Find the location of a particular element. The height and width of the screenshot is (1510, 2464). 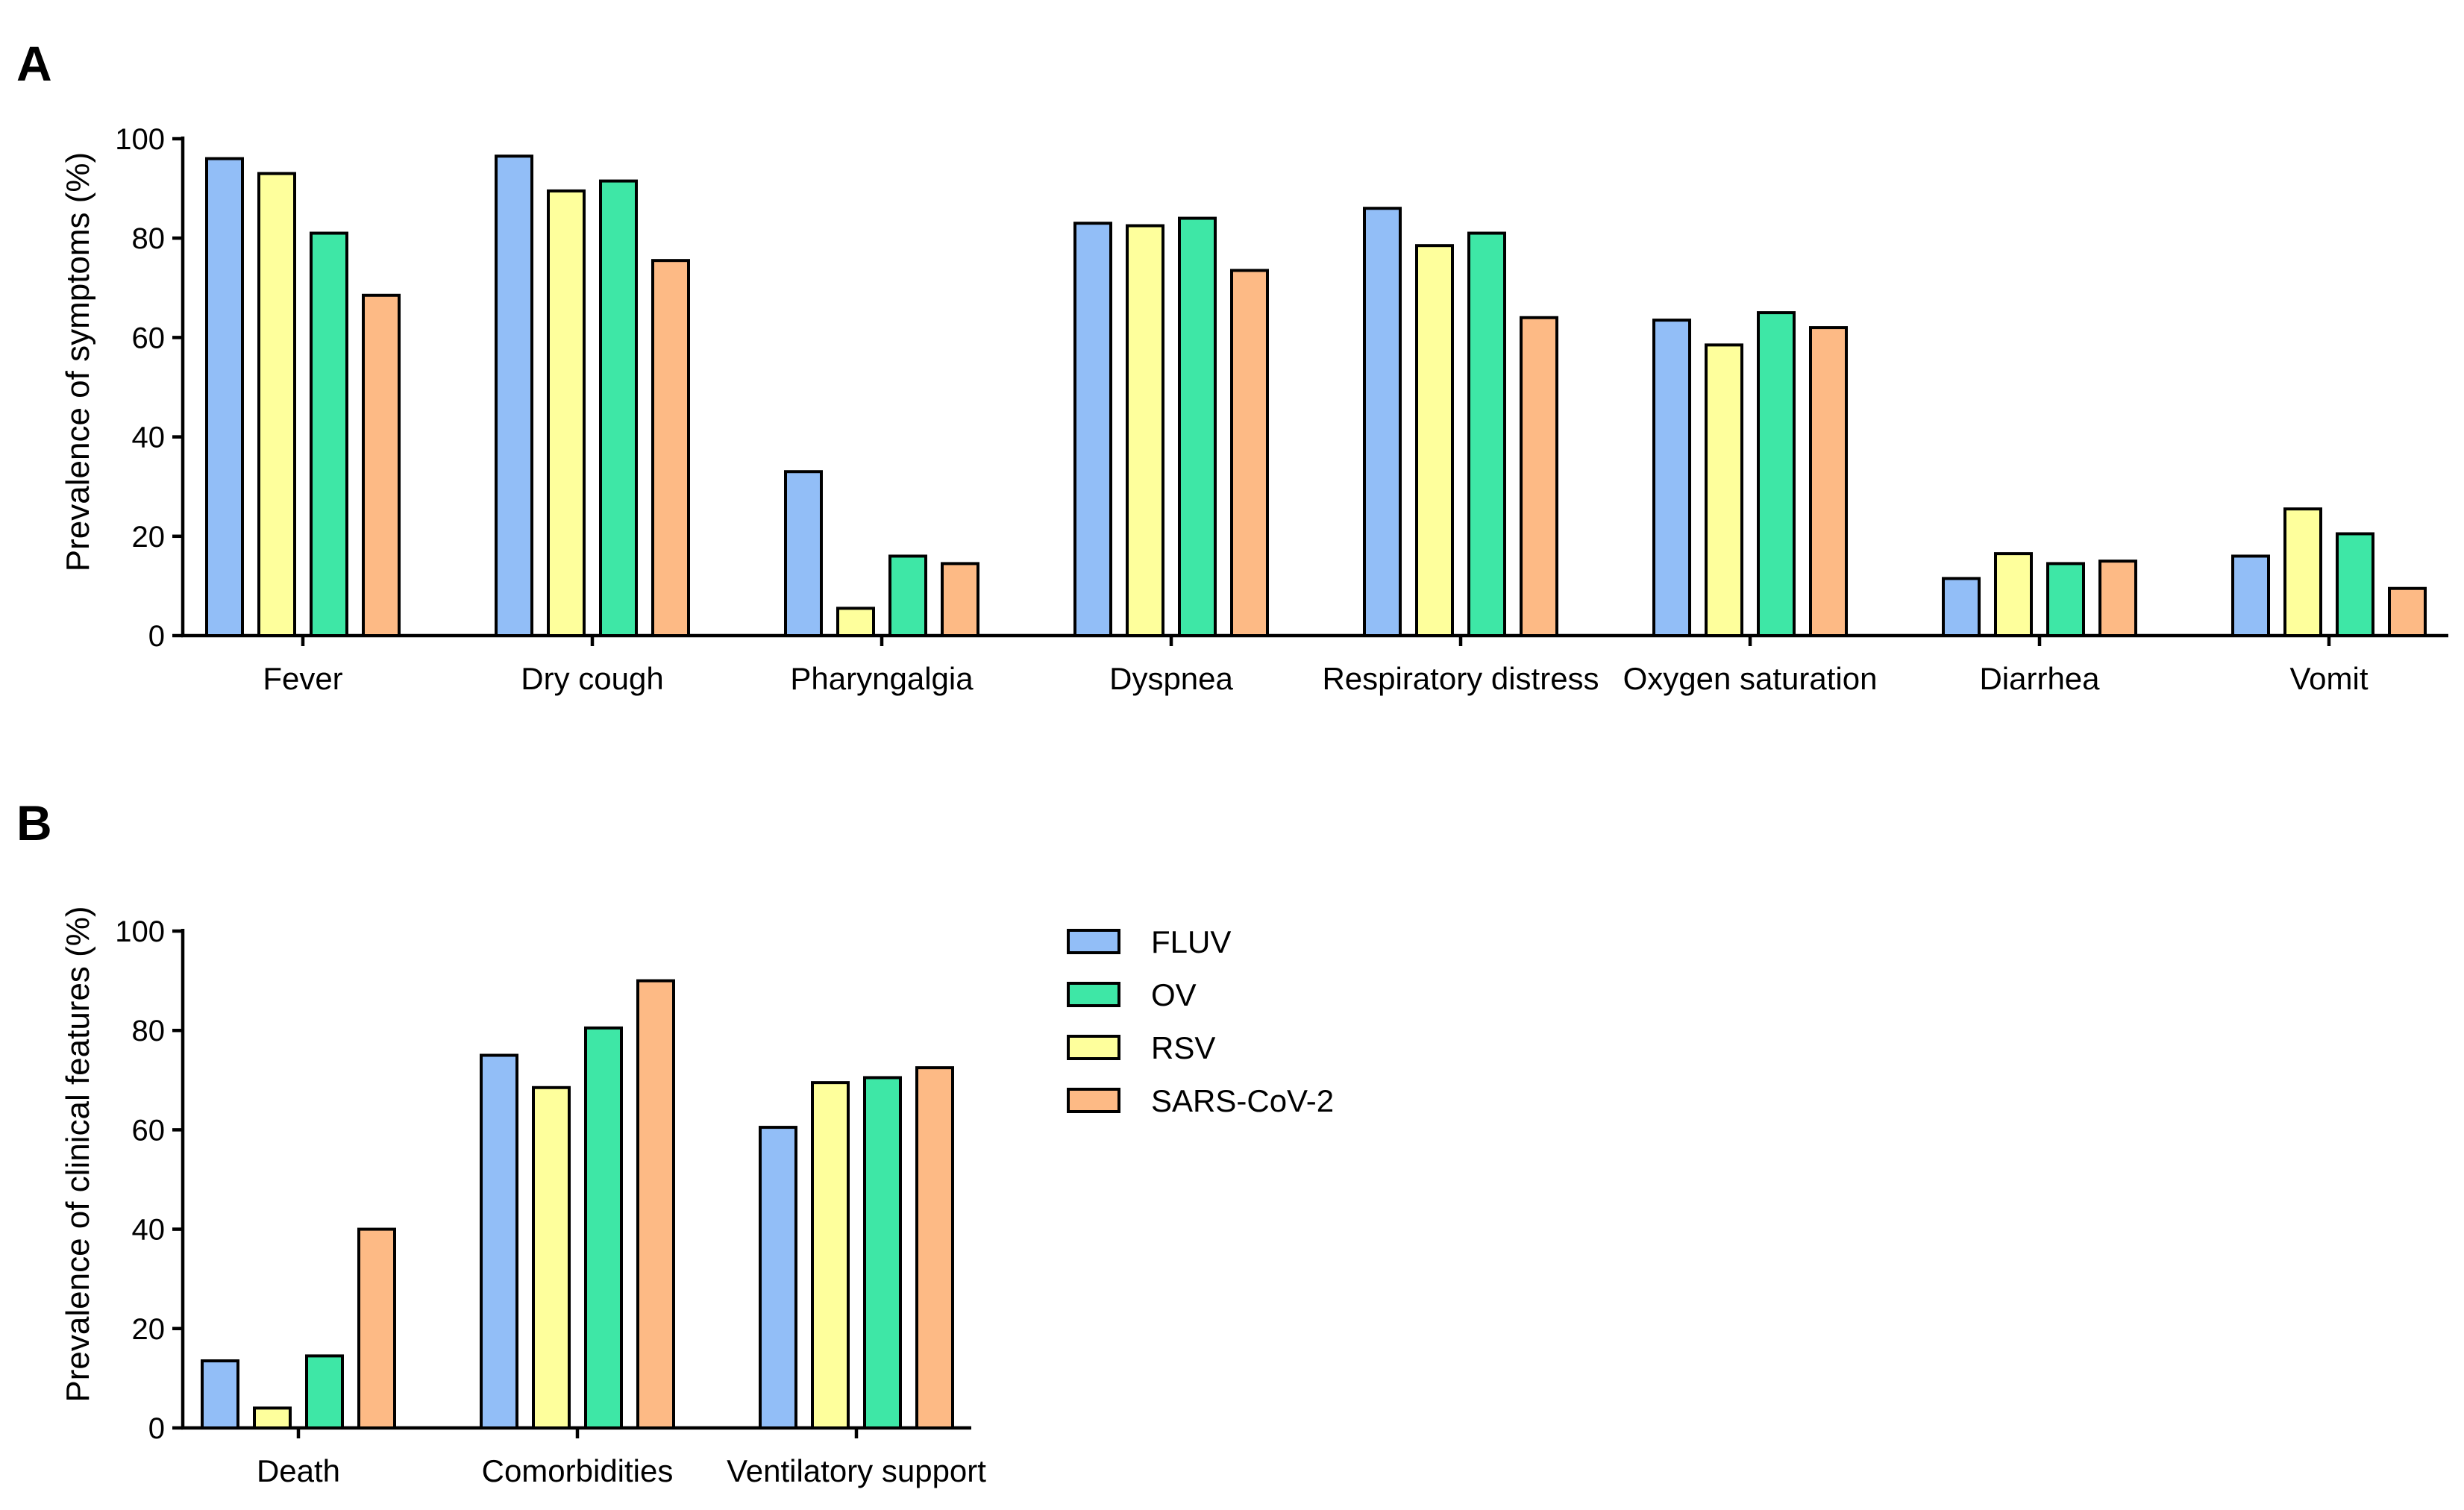

panel-a-bar-dry-cough-ov is located at coordinates (618, 408).